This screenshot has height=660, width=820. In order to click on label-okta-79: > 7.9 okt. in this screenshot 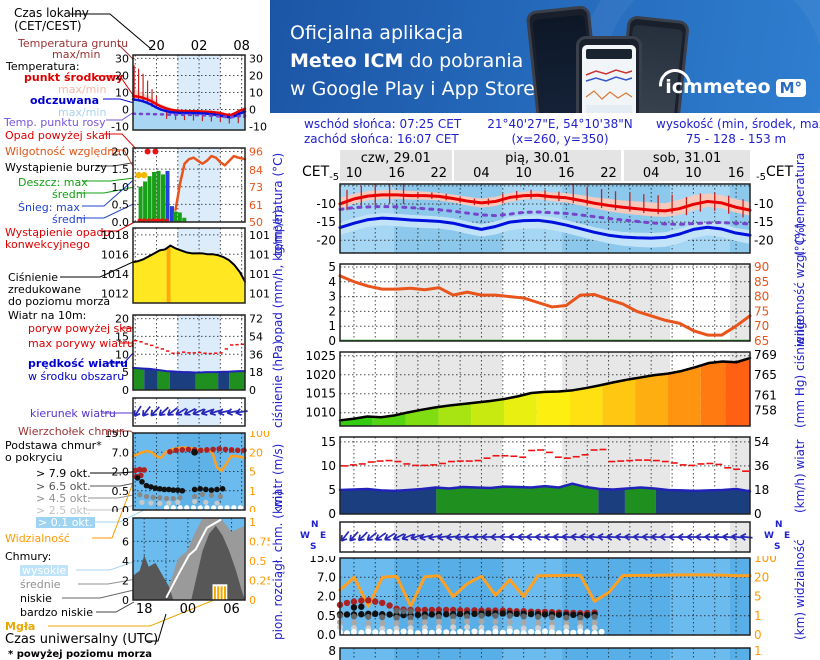, I will do `click(63, 473)`.